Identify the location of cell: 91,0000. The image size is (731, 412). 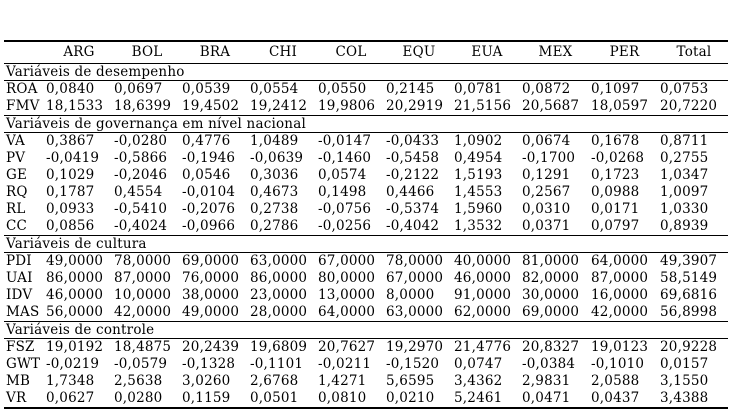
(483, 295).